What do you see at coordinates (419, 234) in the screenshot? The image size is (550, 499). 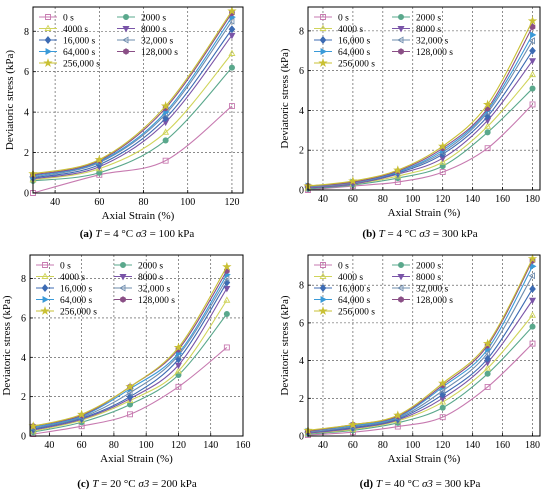 I see `panel-caption: (b) T = 4 °C σ3 = 300 kPa` at bounding box center [419, 234].